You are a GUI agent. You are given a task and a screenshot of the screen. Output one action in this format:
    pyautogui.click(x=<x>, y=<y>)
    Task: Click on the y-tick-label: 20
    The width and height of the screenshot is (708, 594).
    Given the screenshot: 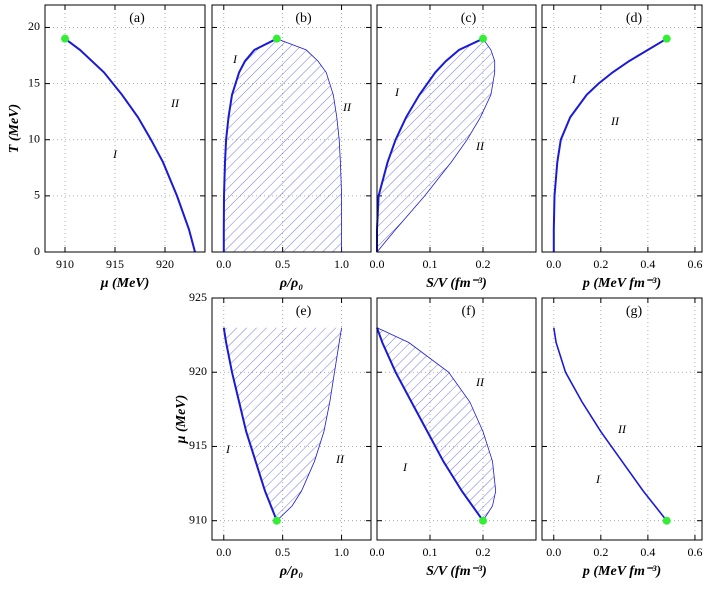 What is the action you would take?
    pyautogui.click(x=34, y=26)
    